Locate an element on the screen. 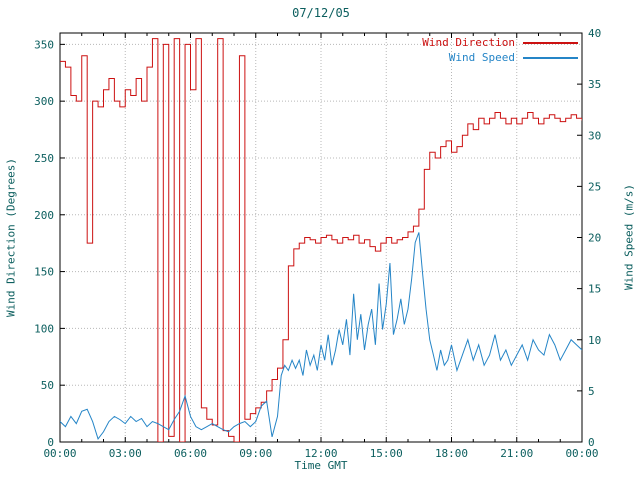 The image size is (640, 480). y-left-tick-label: 200 is located at coordinates (44, 215).